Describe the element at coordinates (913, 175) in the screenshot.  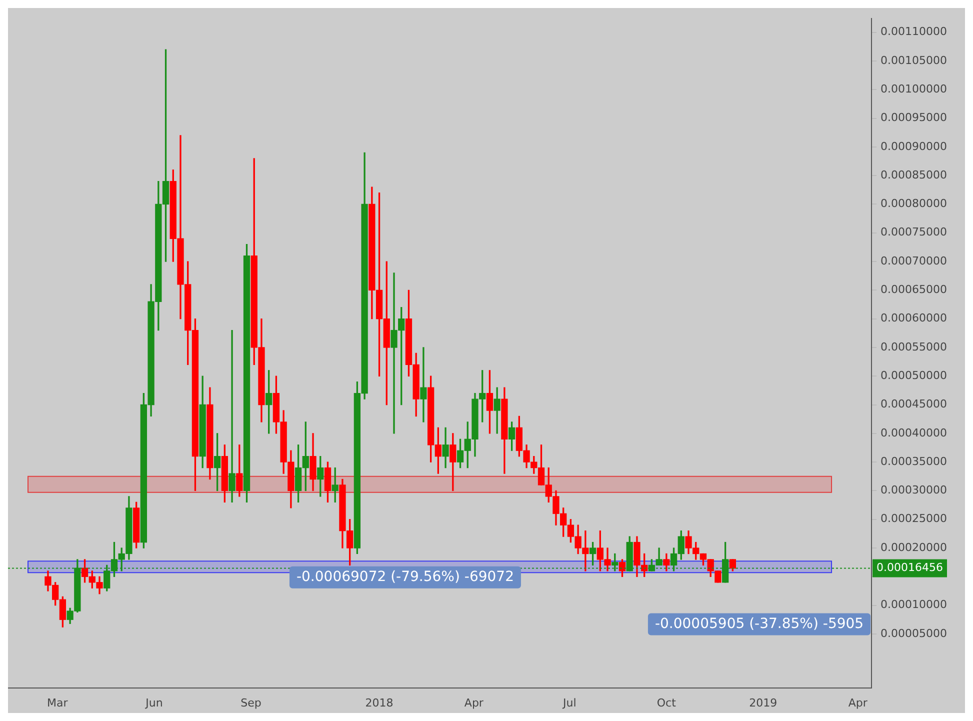
I see `y-tick-label: 0.00085000` at that location.